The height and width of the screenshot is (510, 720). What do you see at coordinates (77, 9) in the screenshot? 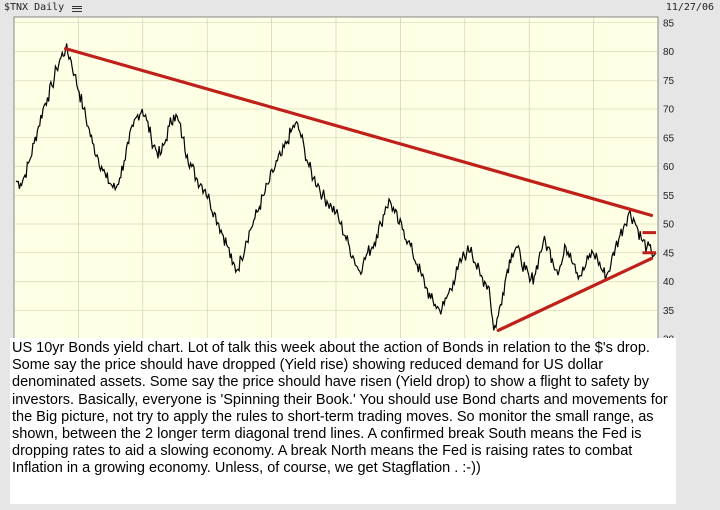
I see `menu-icon` at bounding box center [77, 9].